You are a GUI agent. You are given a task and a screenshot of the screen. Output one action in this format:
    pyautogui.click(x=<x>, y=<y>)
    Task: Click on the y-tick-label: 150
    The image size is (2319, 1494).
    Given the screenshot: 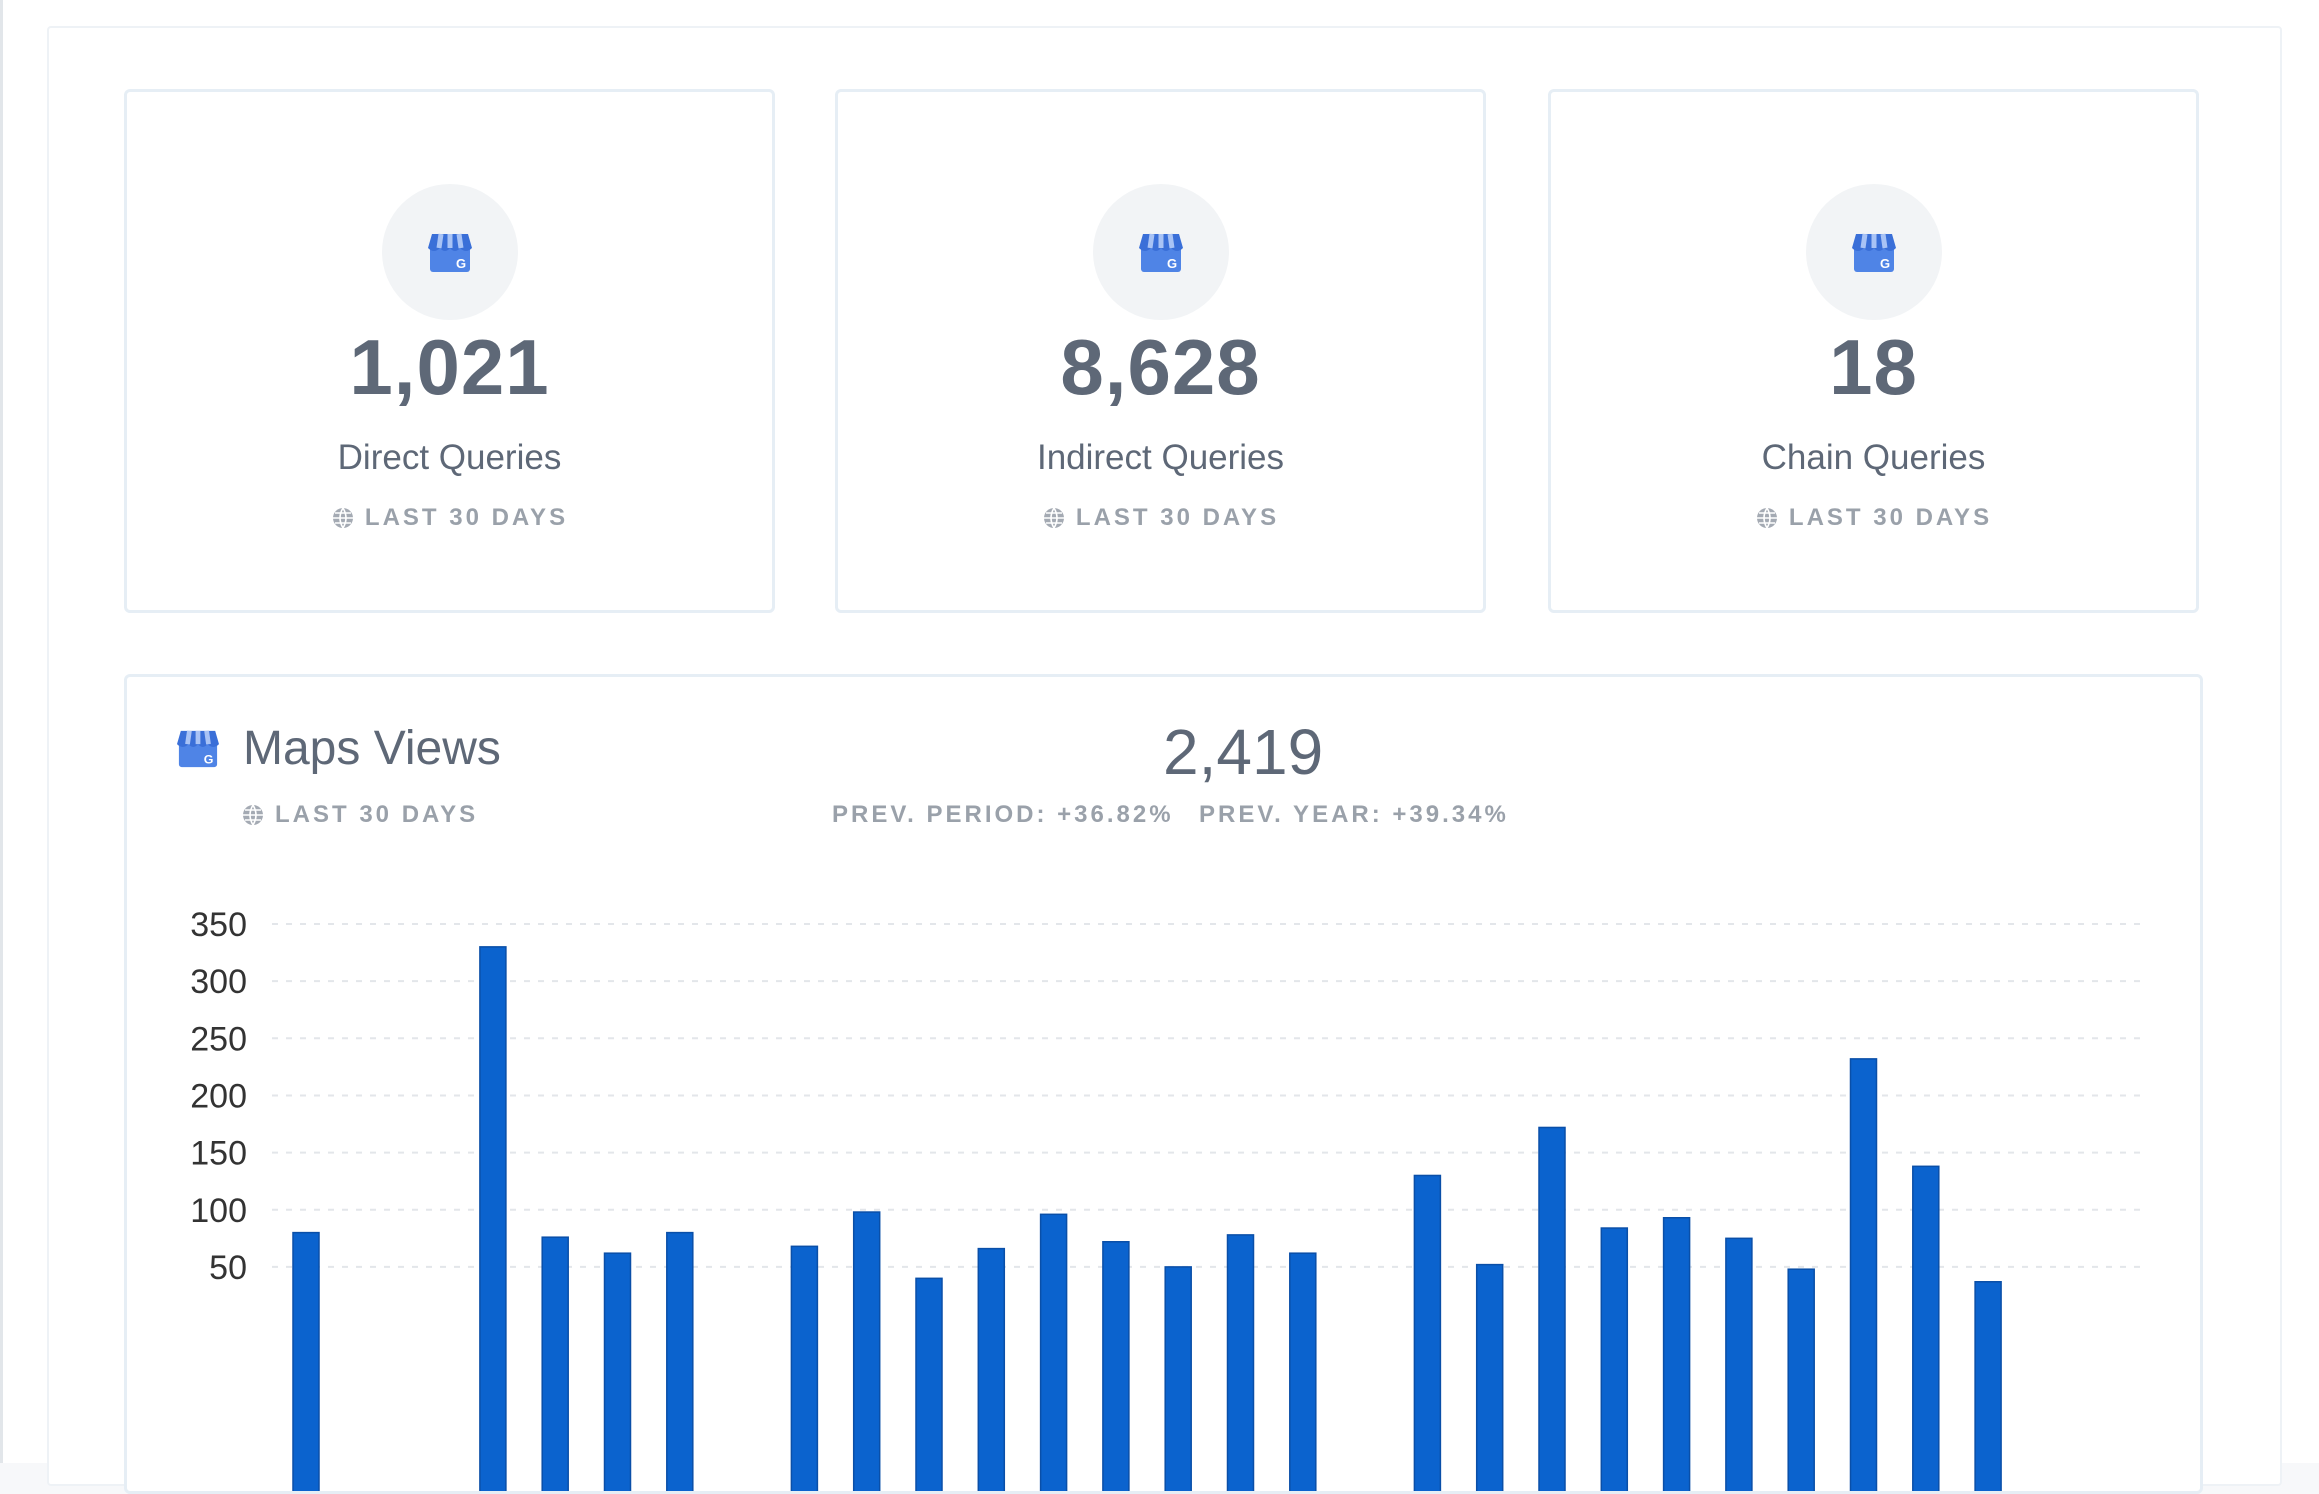 What is the action you would take?
    pyautogui.click(x=218, y=1154)
    